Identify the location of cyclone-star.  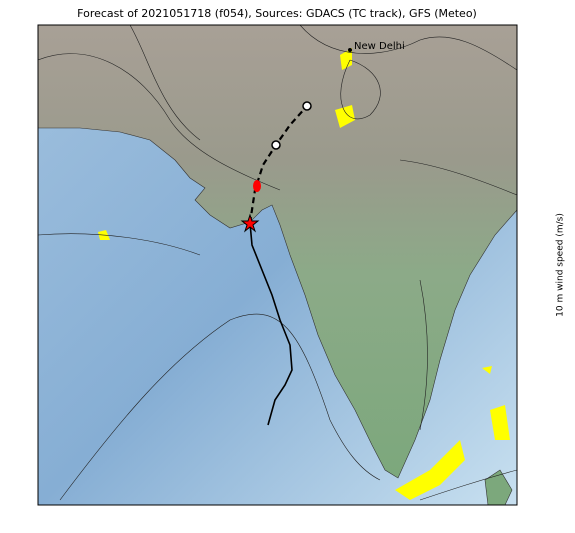
(250, 223).